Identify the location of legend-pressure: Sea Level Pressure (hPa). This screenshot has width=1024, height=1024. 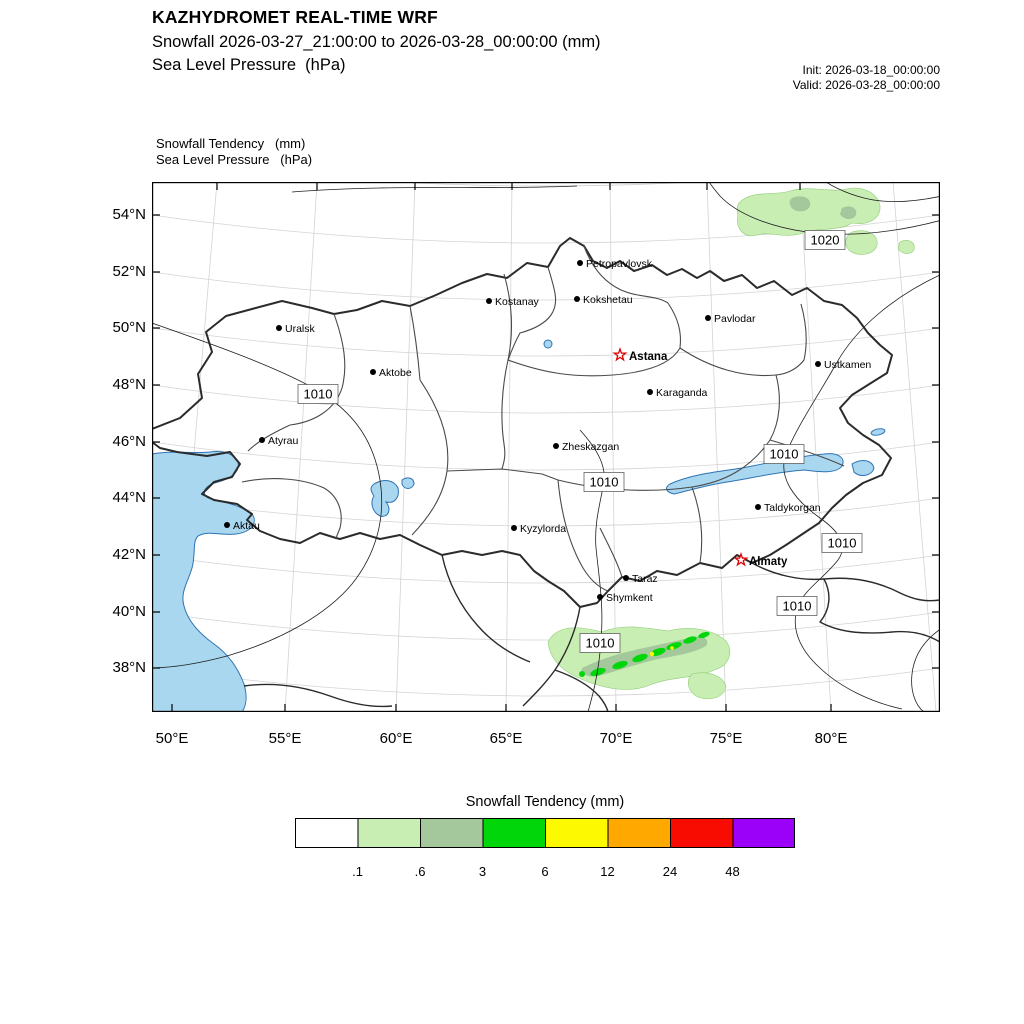
(234, 159).